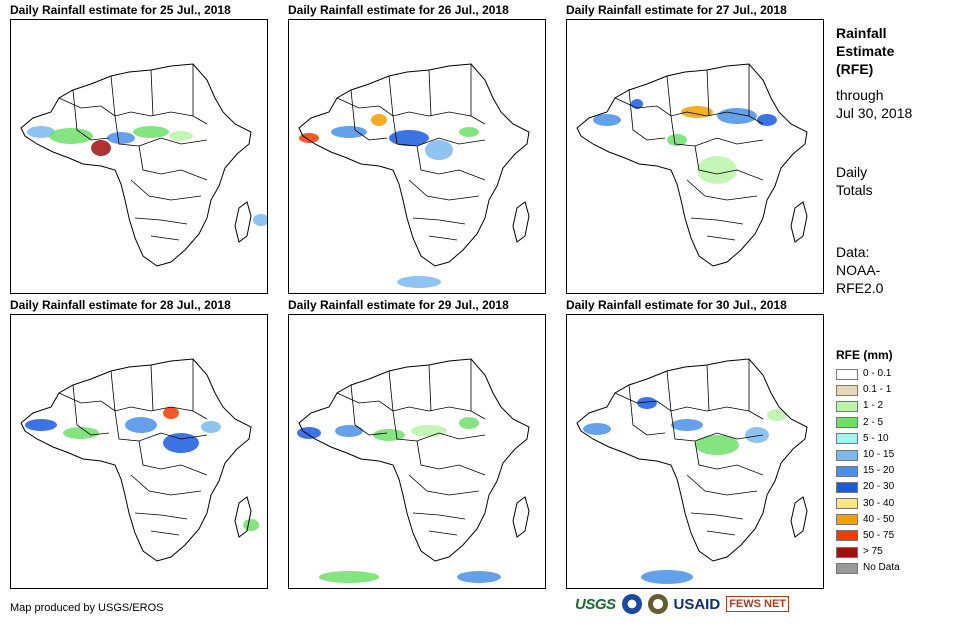  What do you see at coordinates (657, 604) in the screenshot?
I see `doi-seal-logo` at bounding box center [657, 604].